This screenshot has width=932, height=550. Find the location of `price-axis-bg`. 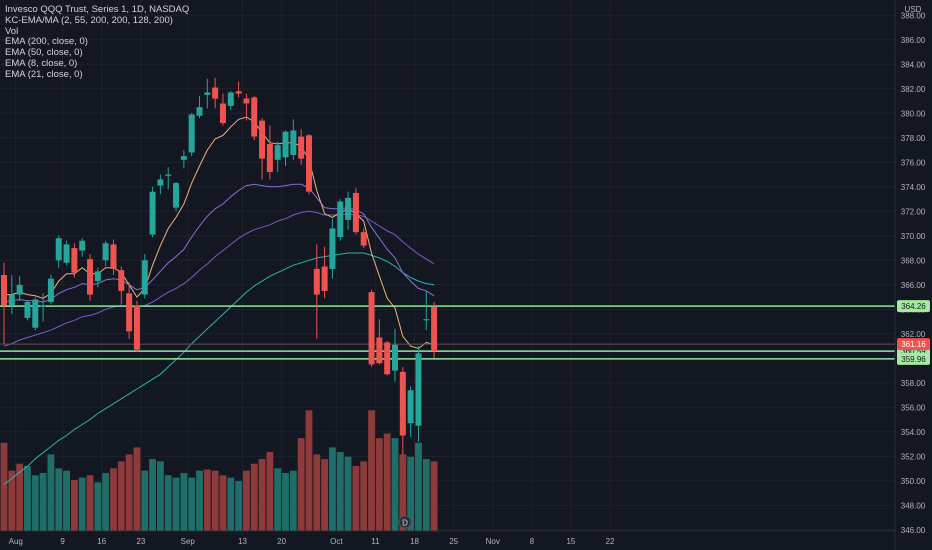

price-axis-bg is located at coordinates (913, 275).